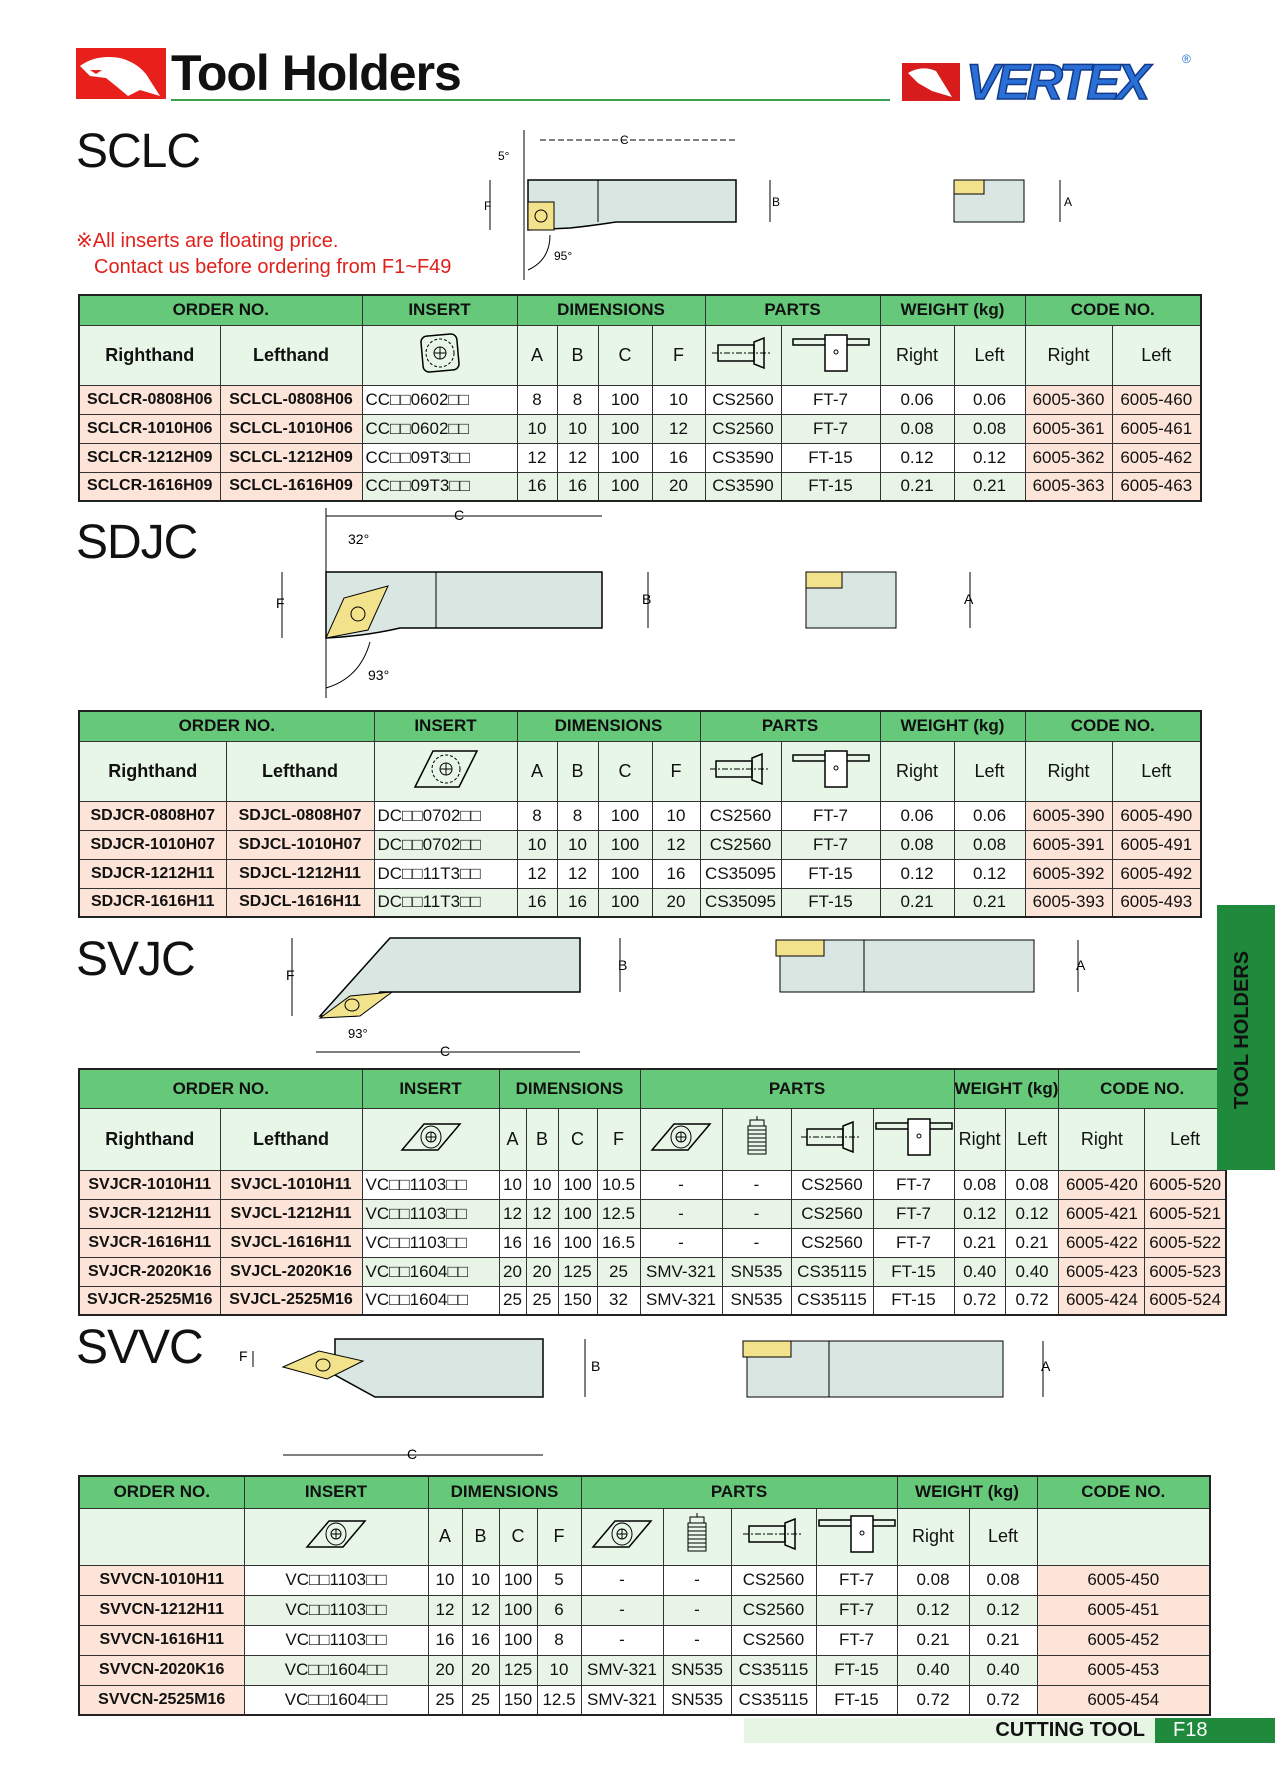  What do you see at coordinates (1156, 428) in the screenshot?
I see `code-number-cell: 6005-461` at bounding box center [1156, 428].